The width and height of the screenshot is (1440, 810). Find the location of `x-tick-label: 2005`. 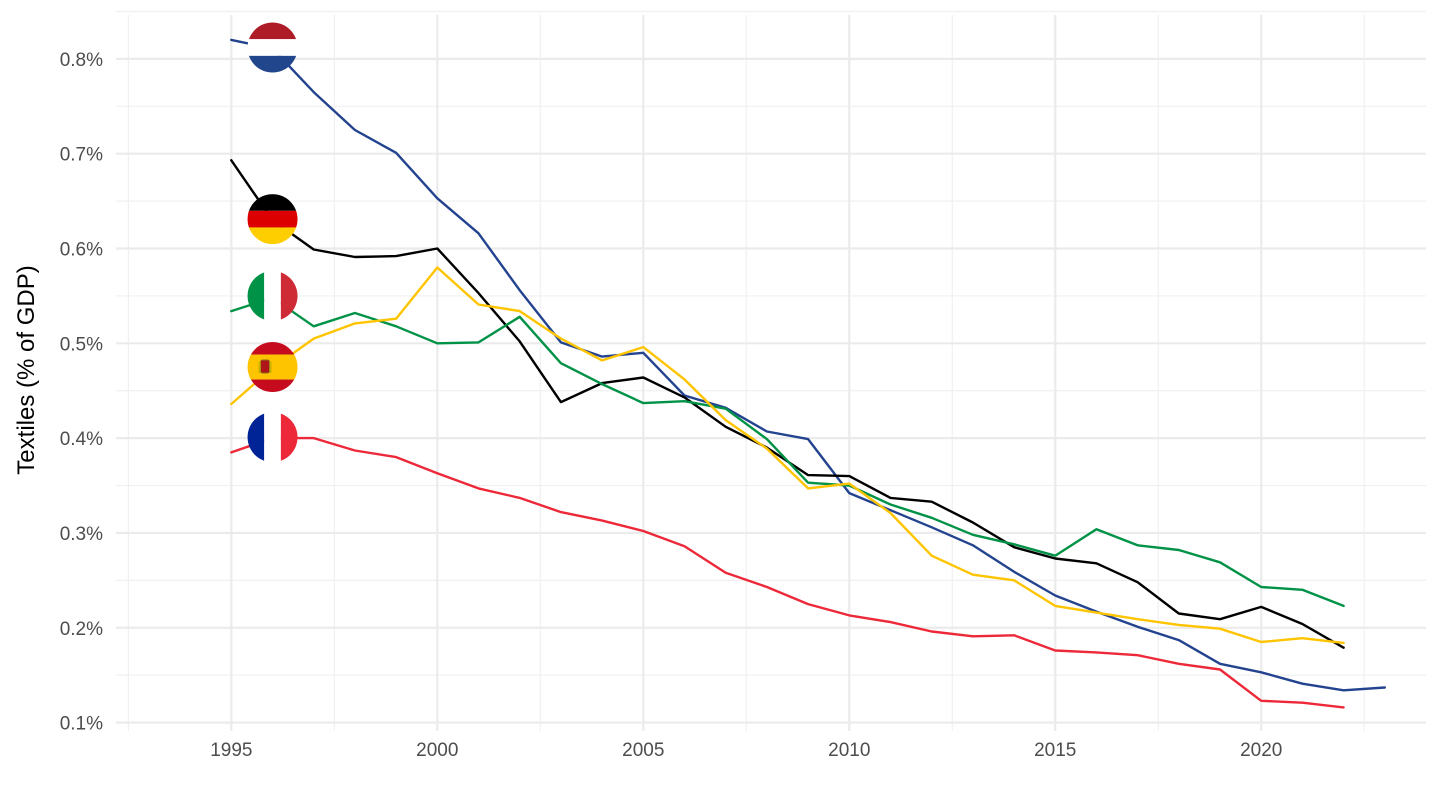

x-tick-label: 2005 is located at coordinates (643, 750).